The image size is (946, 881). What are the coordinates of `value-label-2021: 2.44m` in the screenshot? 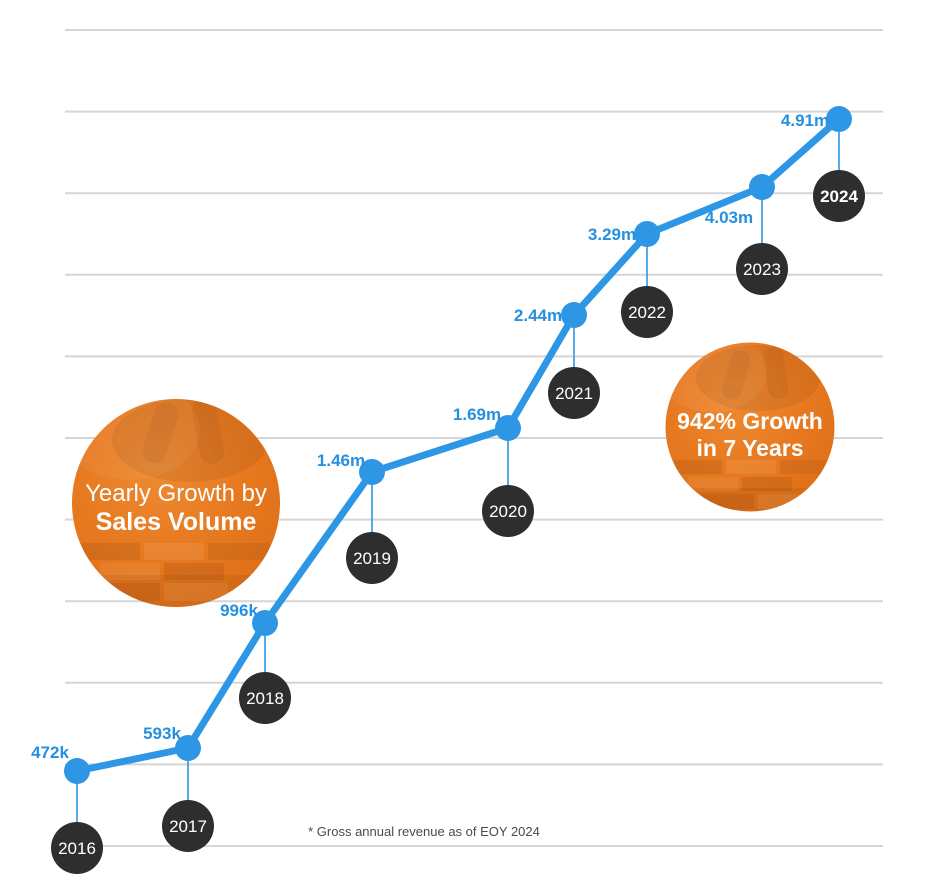 It's located at (538, 315).